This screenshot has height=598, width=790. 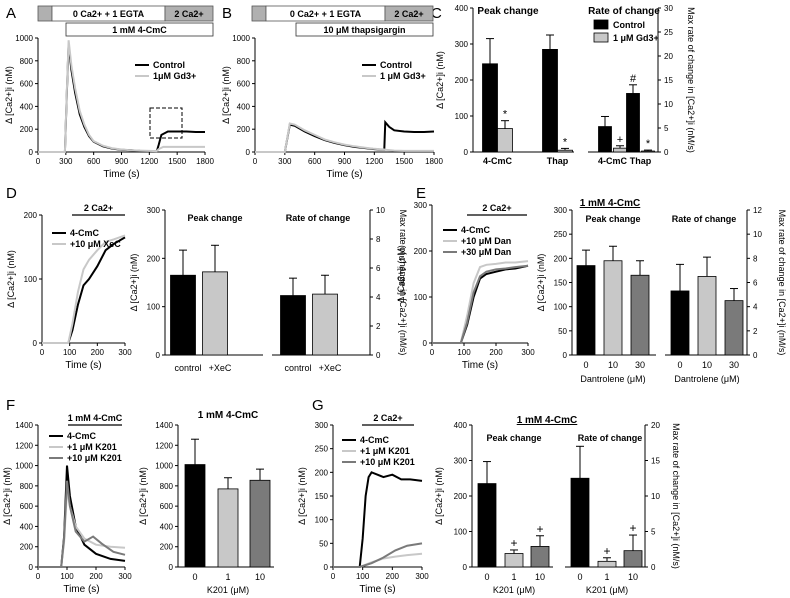 What do you see at coordinates (436, 13) in the screenshot?
I see `panel-letter: C` at bounding box center [436, 13].